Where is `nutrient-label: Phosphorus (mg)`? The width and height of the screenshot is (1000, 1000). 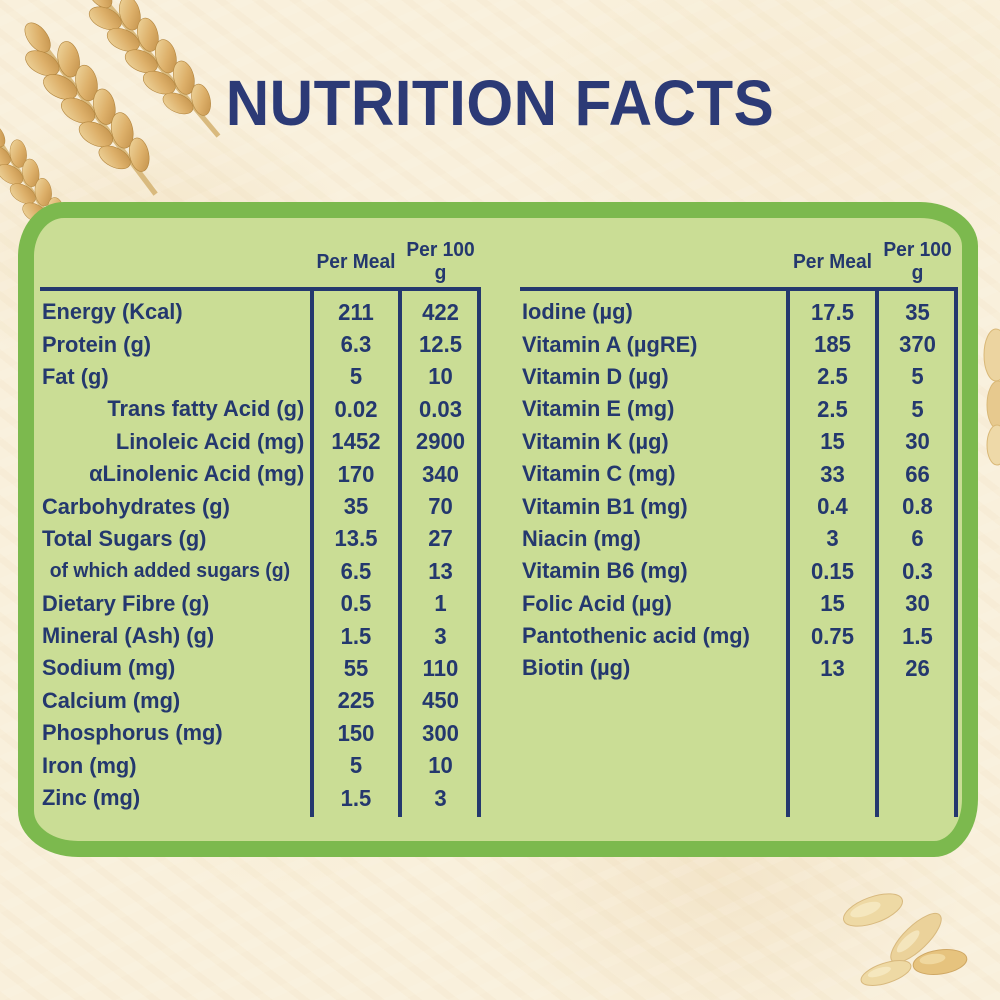
nutrient-label: Phosphorus (mg) is located at coordinates (132, 733).